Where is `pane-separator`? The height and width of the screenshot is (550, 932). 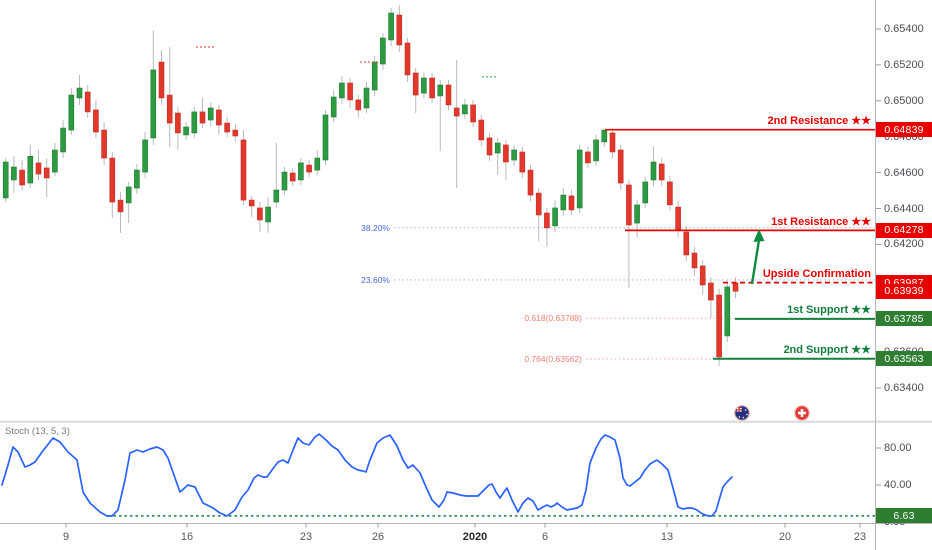
pane-separator is located at coordinates (466, 421).